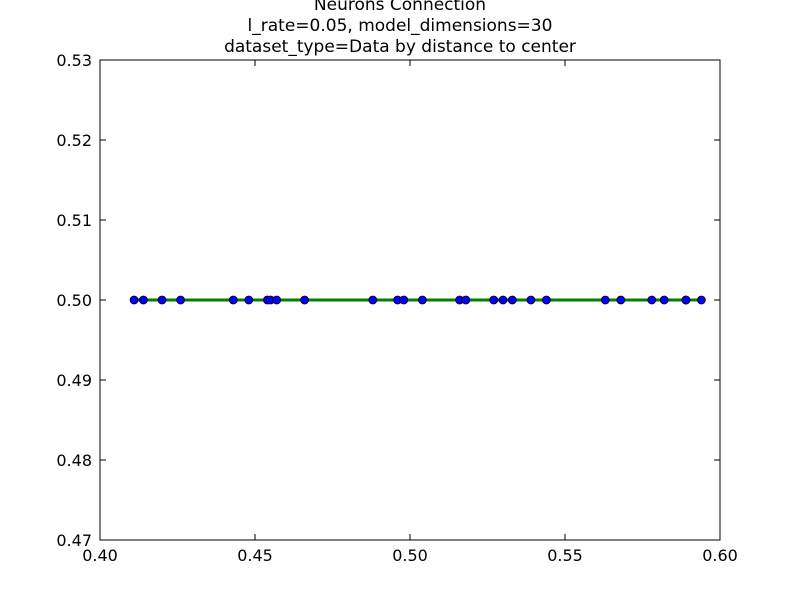  I want to click on y-tick-label: 0.48, so click(74, 460).